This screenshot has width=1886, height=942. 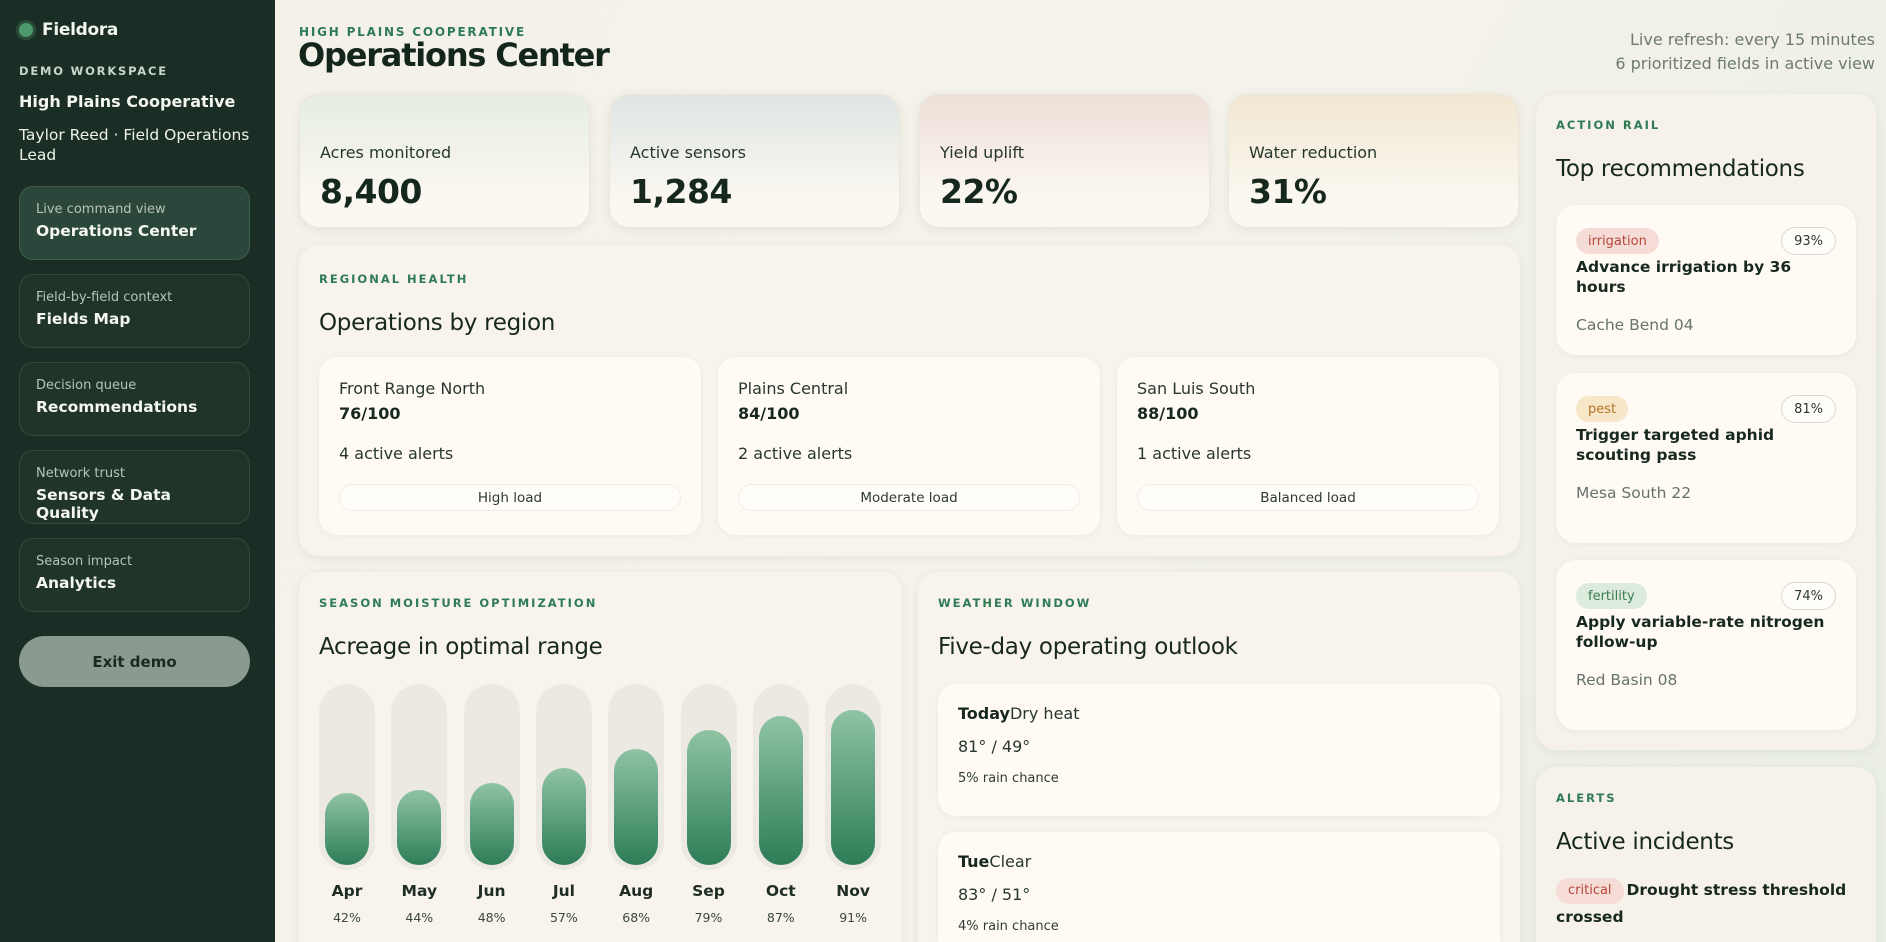 What do you see at coordinates (1627, 680) in the screenshot?
I see `recommendation-field: Red Basin 08` at bounding box center [1627, 680].